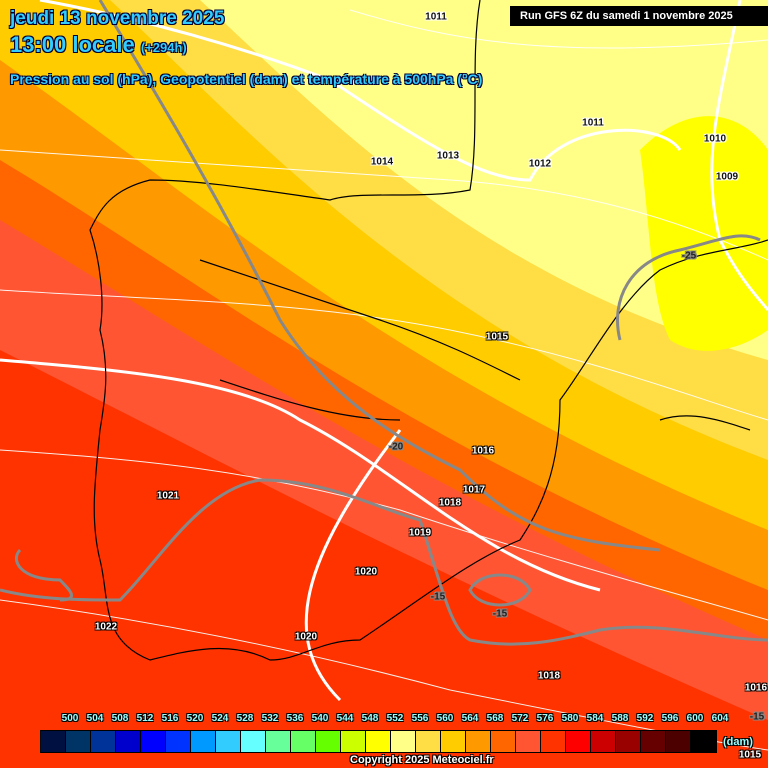 Image resolution: width=768 pixels, height=768 pixels. Describe the element at coordinates (70, 718) in the screenshot. I see `legend-tick: 500` at that location.